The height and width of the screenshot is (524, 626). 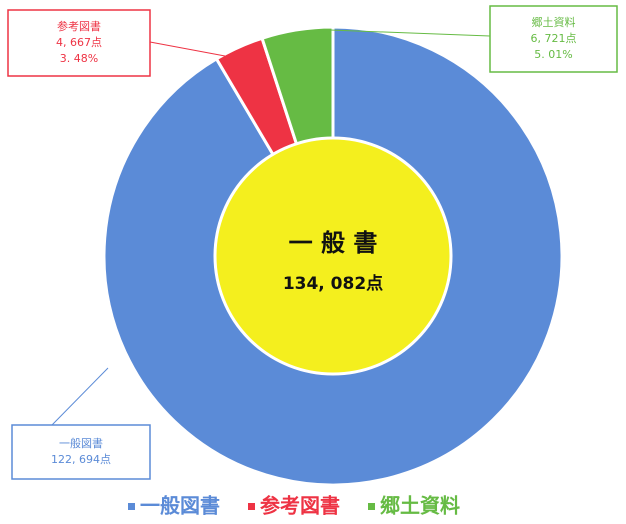 I want to click on center-label: 134, 082点, so click(x=333, y=283).